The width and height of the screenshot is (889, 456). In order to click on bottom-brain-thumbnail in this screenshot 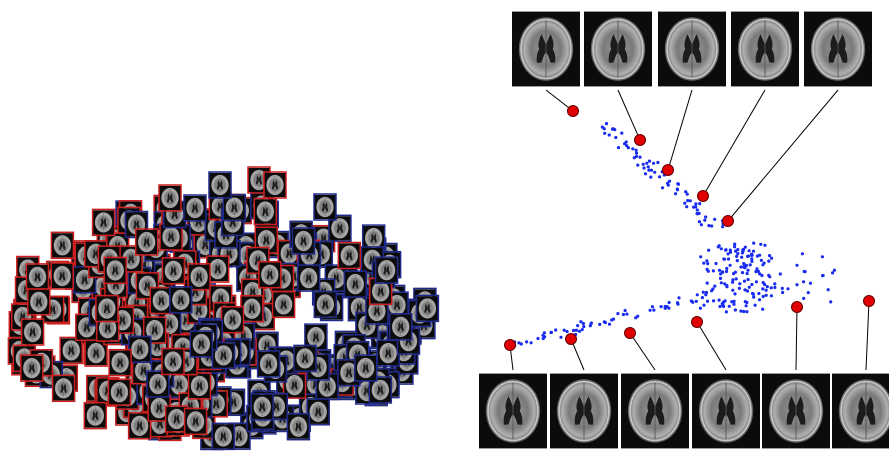, I will do `click(796, 411)`.